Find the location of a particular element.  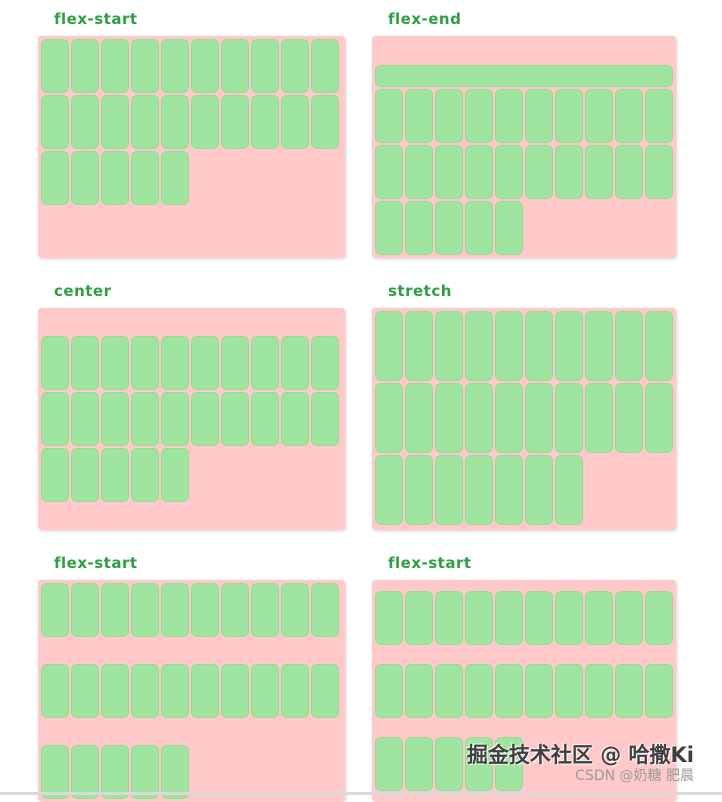

bottom-divider is located at coordinates (361, 793).